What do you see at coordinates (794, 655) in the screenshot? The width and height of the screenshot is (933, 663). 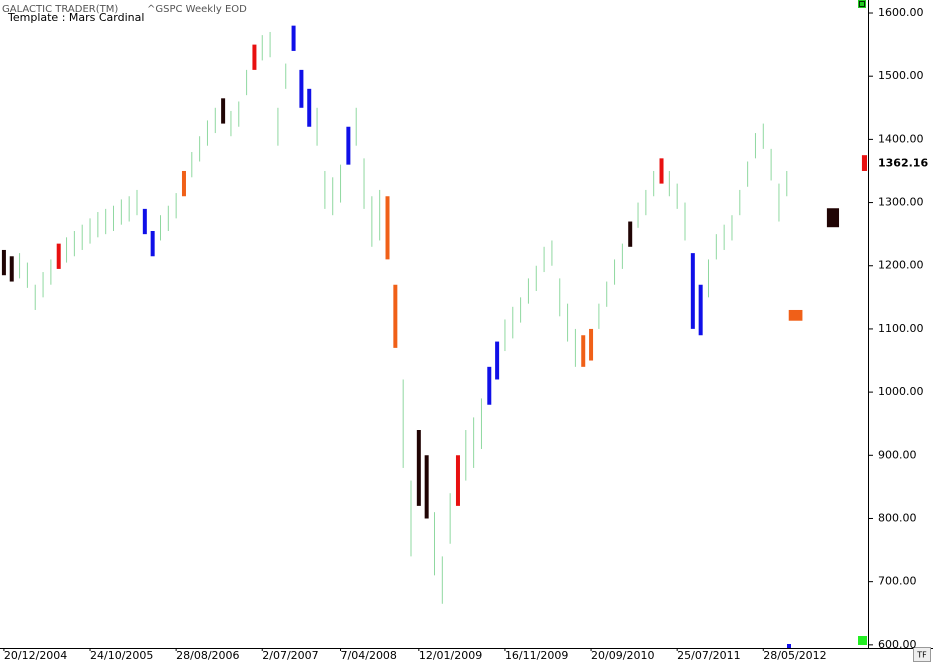 I see `x-tick-label: 28/05/2012` at bounding box center [794, 655].